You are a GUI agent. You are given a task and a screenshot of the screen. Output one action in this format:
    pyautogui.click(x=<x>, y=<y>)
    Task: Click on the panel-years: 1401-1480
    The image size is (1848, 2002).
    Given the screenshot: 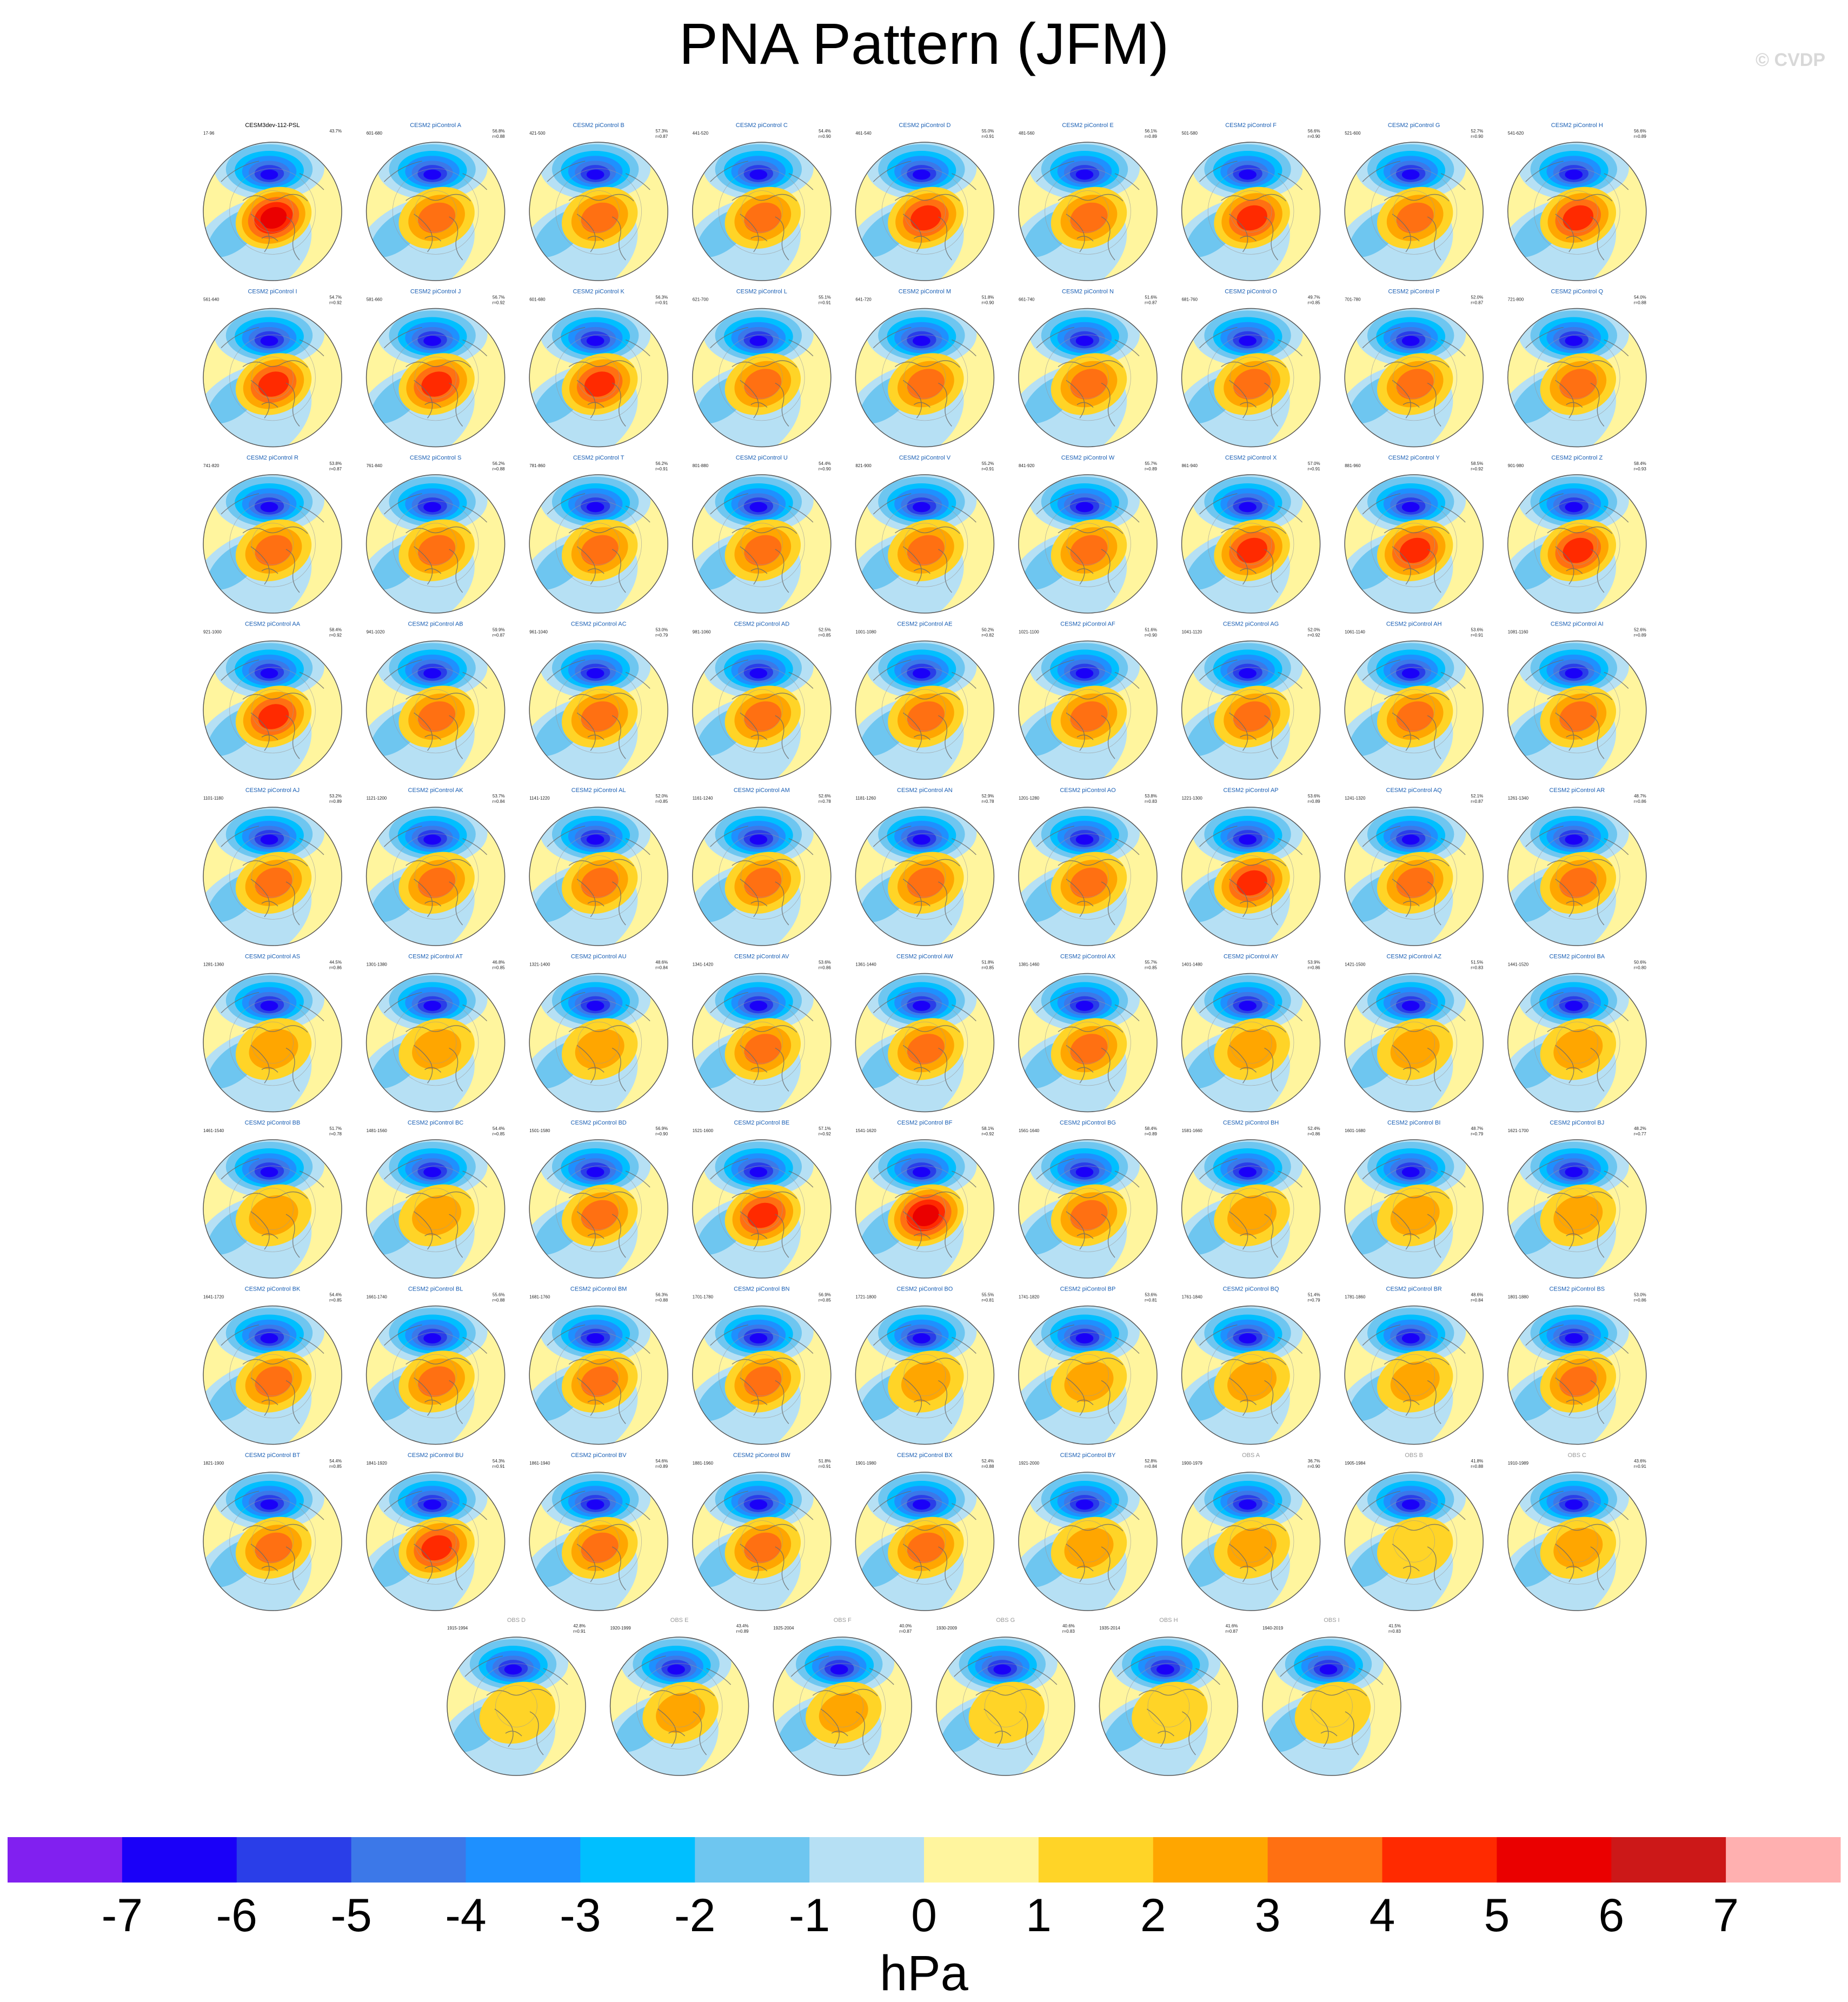 What is the action you would take?
    pyautogui.click(x=1193, y=964)
    